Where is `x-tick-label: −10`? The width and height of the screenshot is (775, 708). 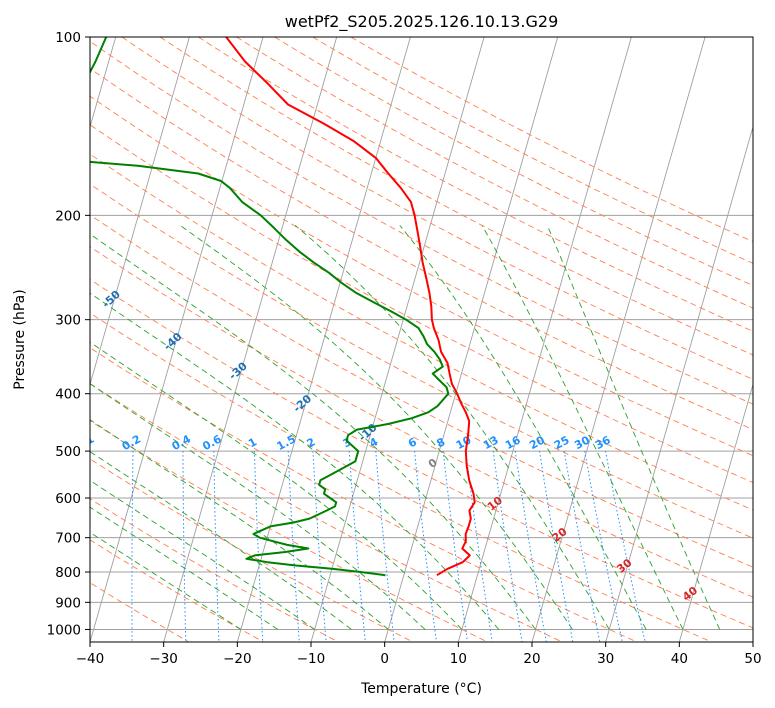
x-tick-label: −10 is located at coordinates (311, 659).